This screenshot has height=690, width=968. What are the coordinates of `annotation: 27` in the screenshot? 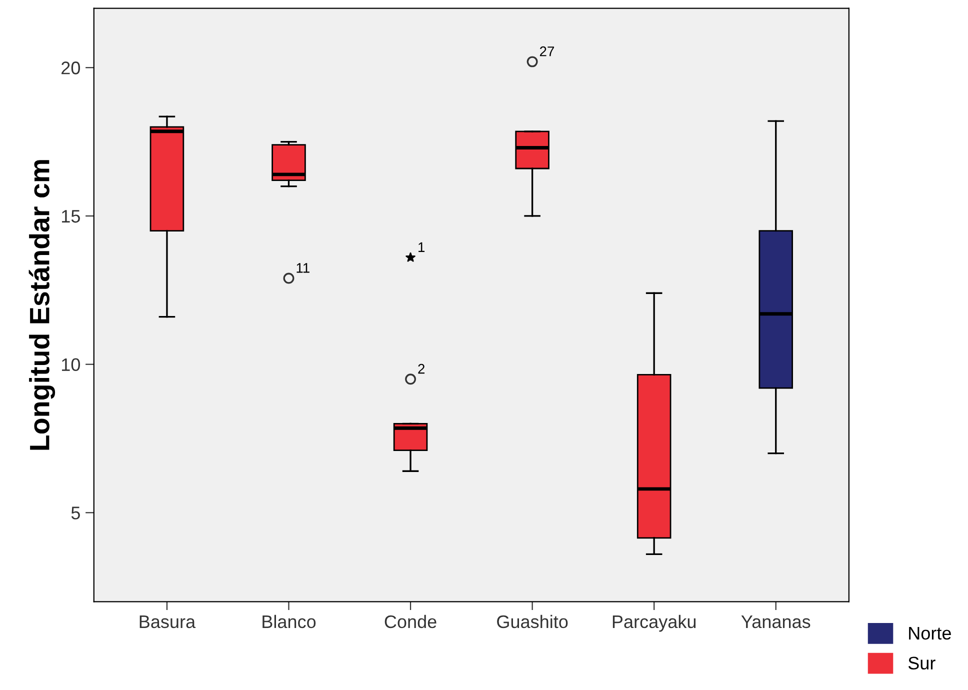 It's located at (547, 51).